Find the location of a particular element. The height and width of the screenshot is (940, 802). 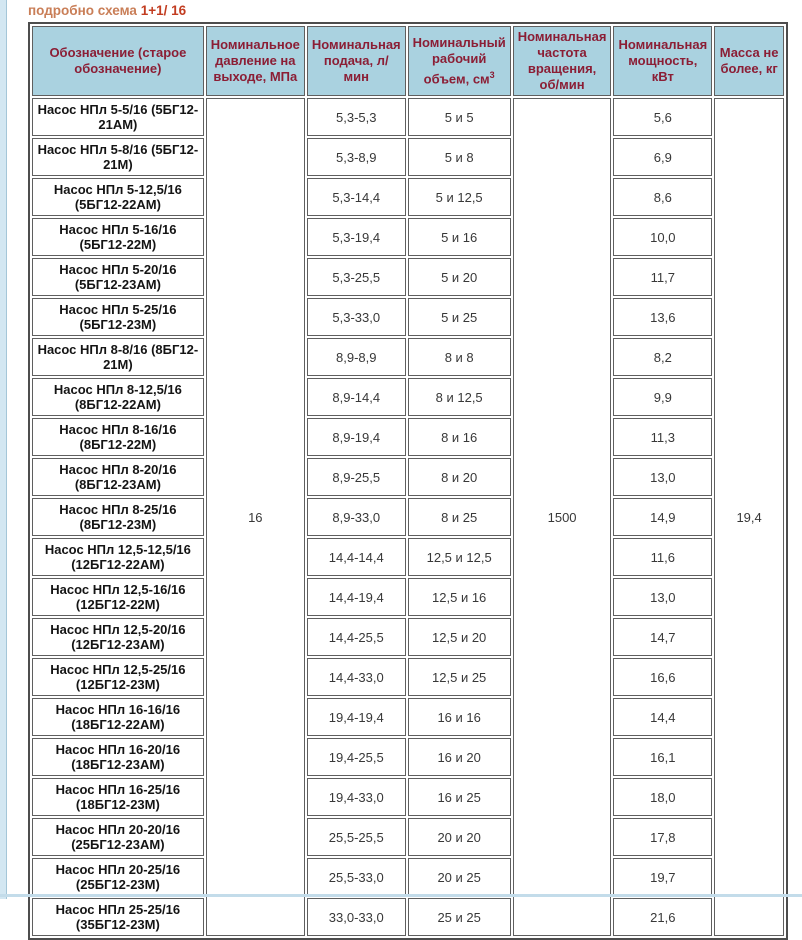

volume-value-cell: 25 и 25 is located at coordinates (459, 917).